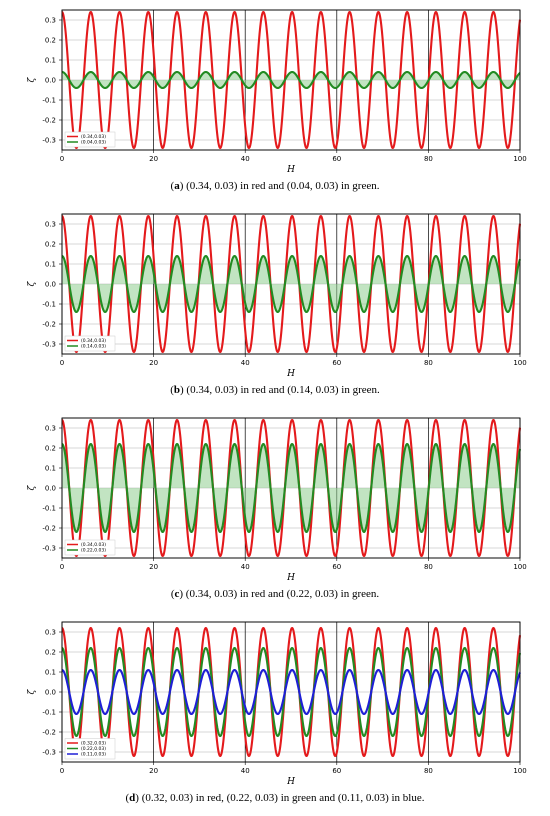  Describe the element at coordinates (93, 347) in the screenshot. I see `legend-entry: (0.14,0.03)` at that location.